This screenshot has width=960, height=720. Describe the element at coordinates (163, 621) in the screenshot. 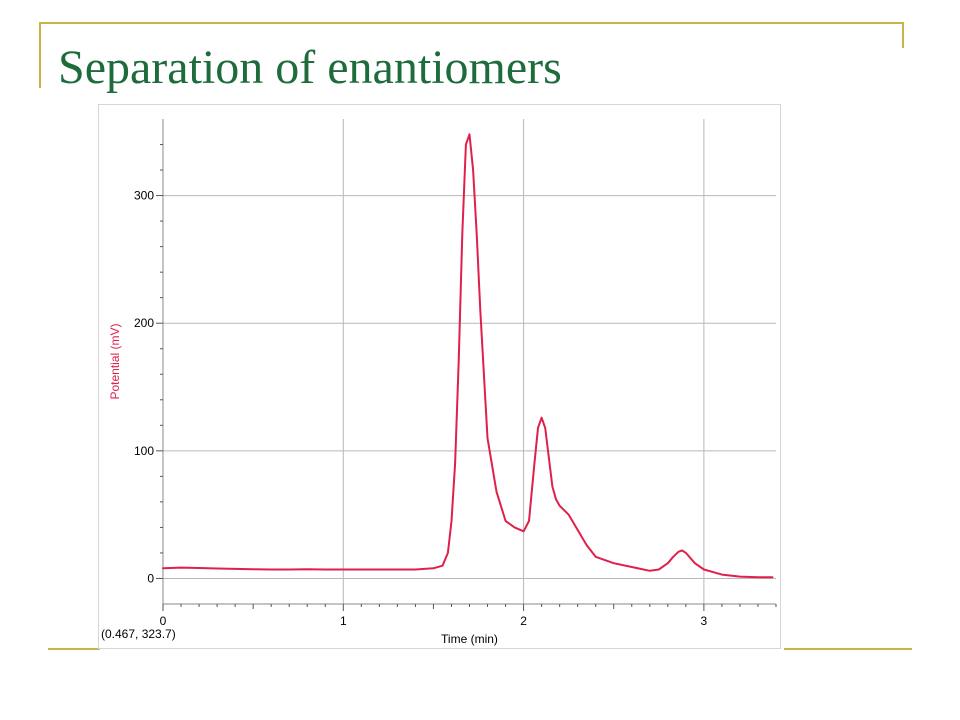

I see `x-tick-label: 0` at that location.